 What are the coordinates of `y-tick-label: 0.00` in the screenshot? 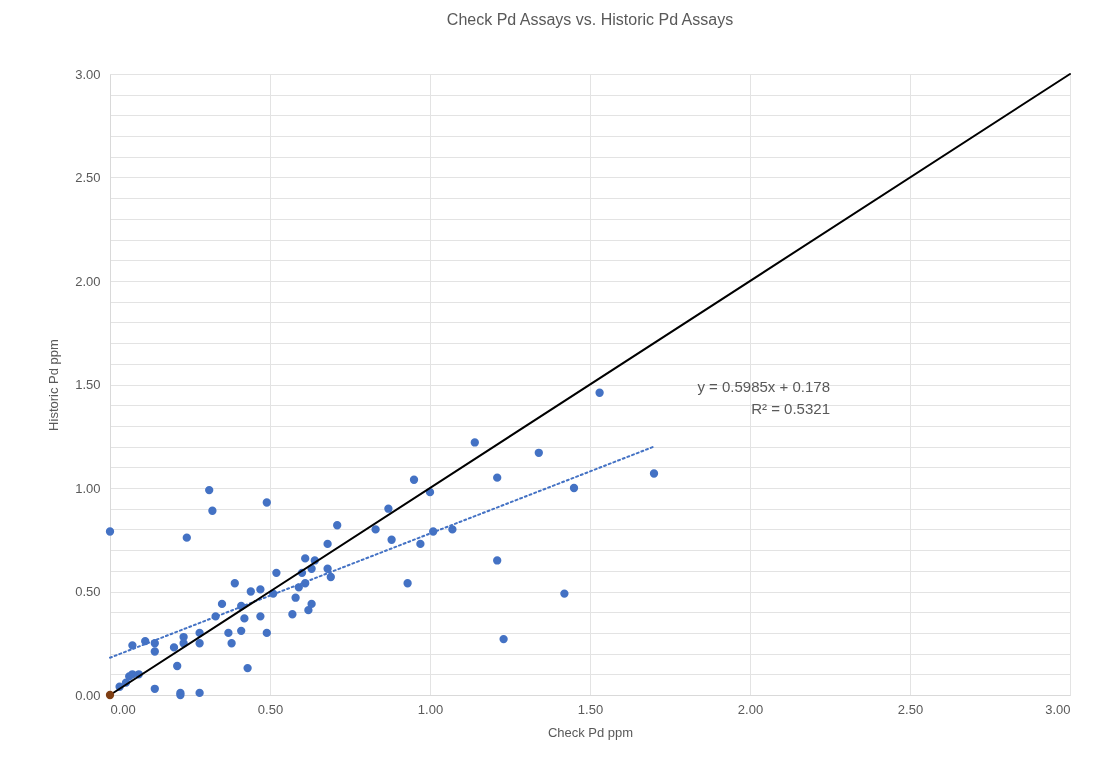 It's located at (88, 695).